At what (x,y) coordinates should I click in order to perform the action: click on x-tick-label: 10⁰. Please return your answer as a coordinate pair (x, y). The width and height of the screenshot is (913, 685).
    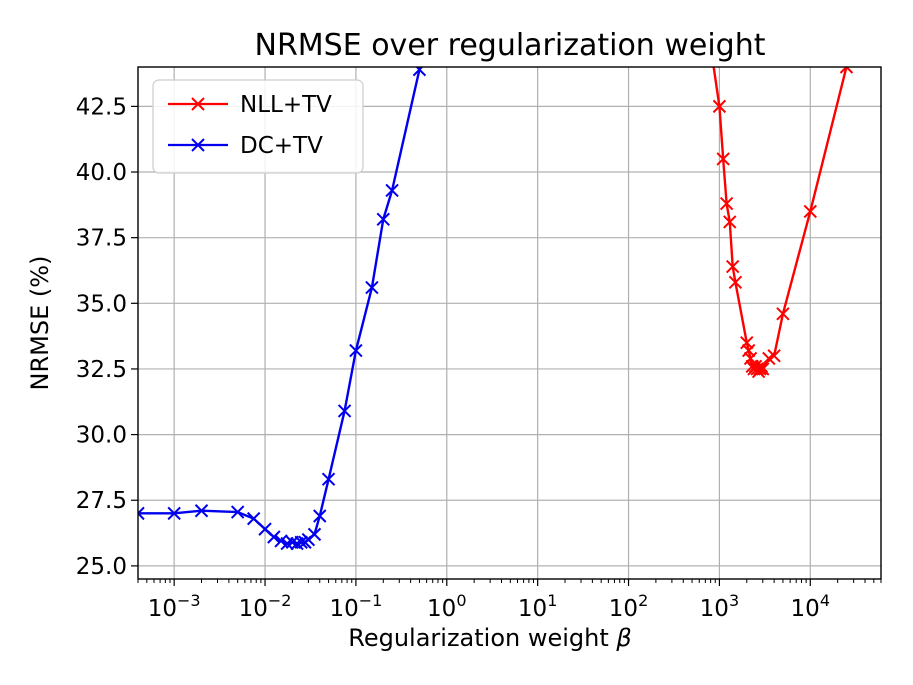
    Looking at the image, I should click on (446, 606).